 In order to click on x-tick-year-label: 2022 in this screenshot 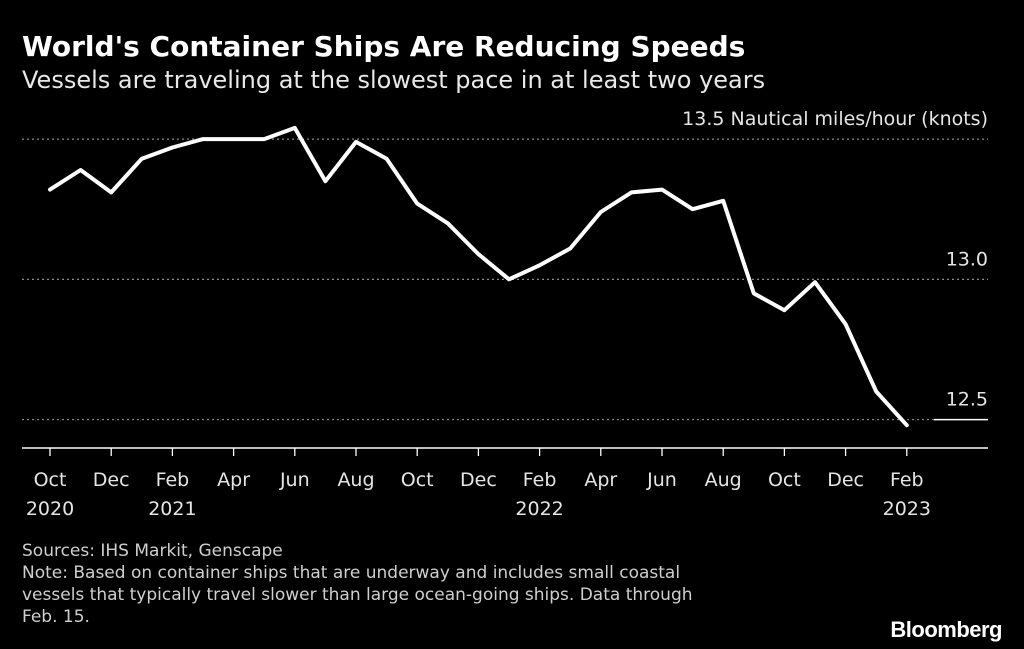, I will do `click(539, 509)`.